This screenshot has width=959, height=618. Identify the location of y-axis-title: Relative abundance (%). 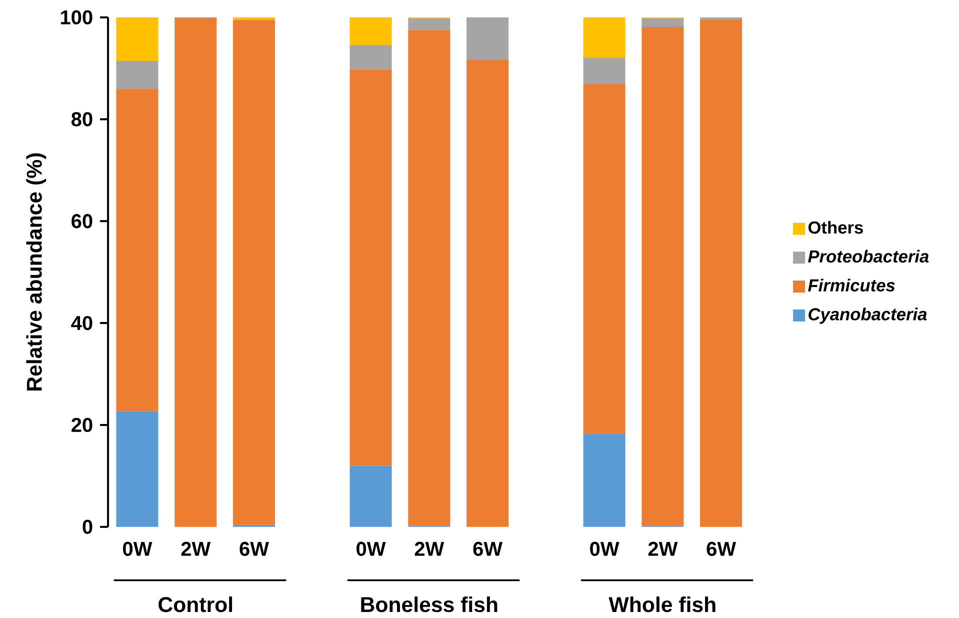
(36, 271).